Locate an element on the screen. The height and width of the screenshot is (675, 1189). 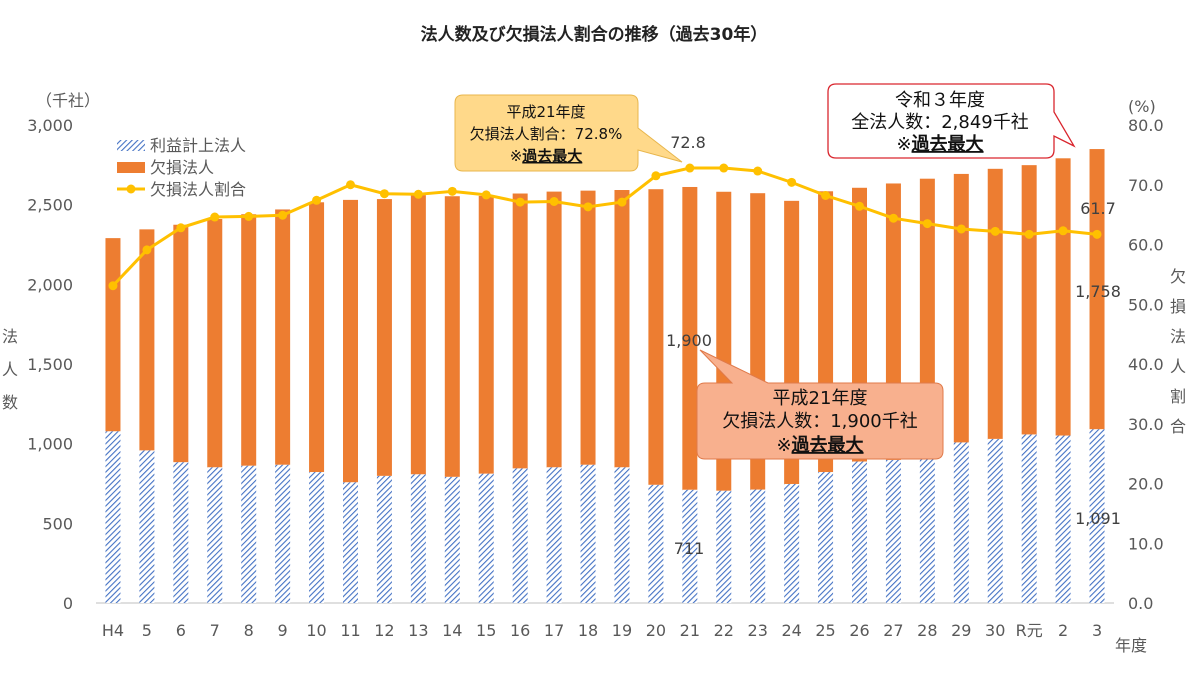
x-tick-label: 12 is located at coordinates (384, 630).